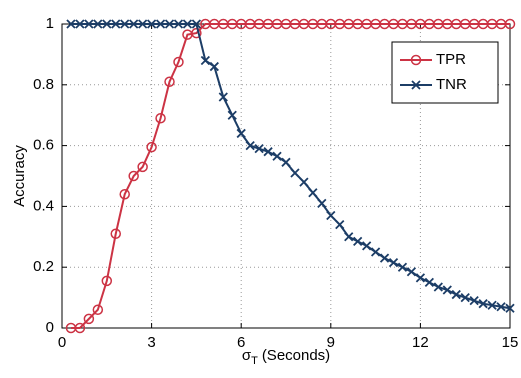  What do you see at coordinates (43, 145) in the screenshot?
I see `y-tick-label: 0.6` at bounding box center [43, 145].